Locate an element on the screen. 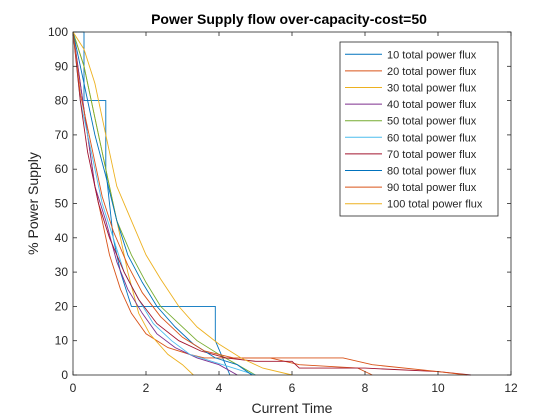 The height and width of the screenshot is (420, 560). y-tick-label: 0 is located at coordinates (64, 375).